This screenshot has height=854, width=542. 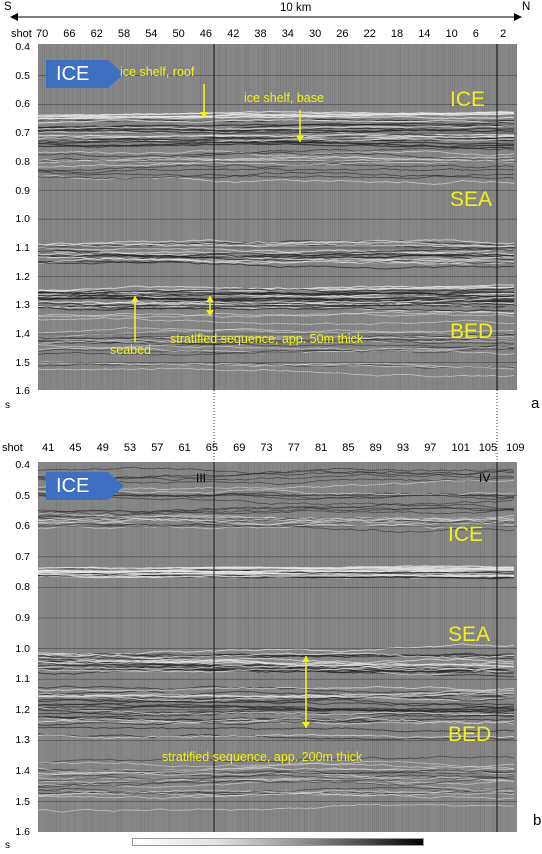 What do you see at coordinates (69, 34) in the screenshot?
I see `shot-tick-label: 66` at bounding box center [69, 34].